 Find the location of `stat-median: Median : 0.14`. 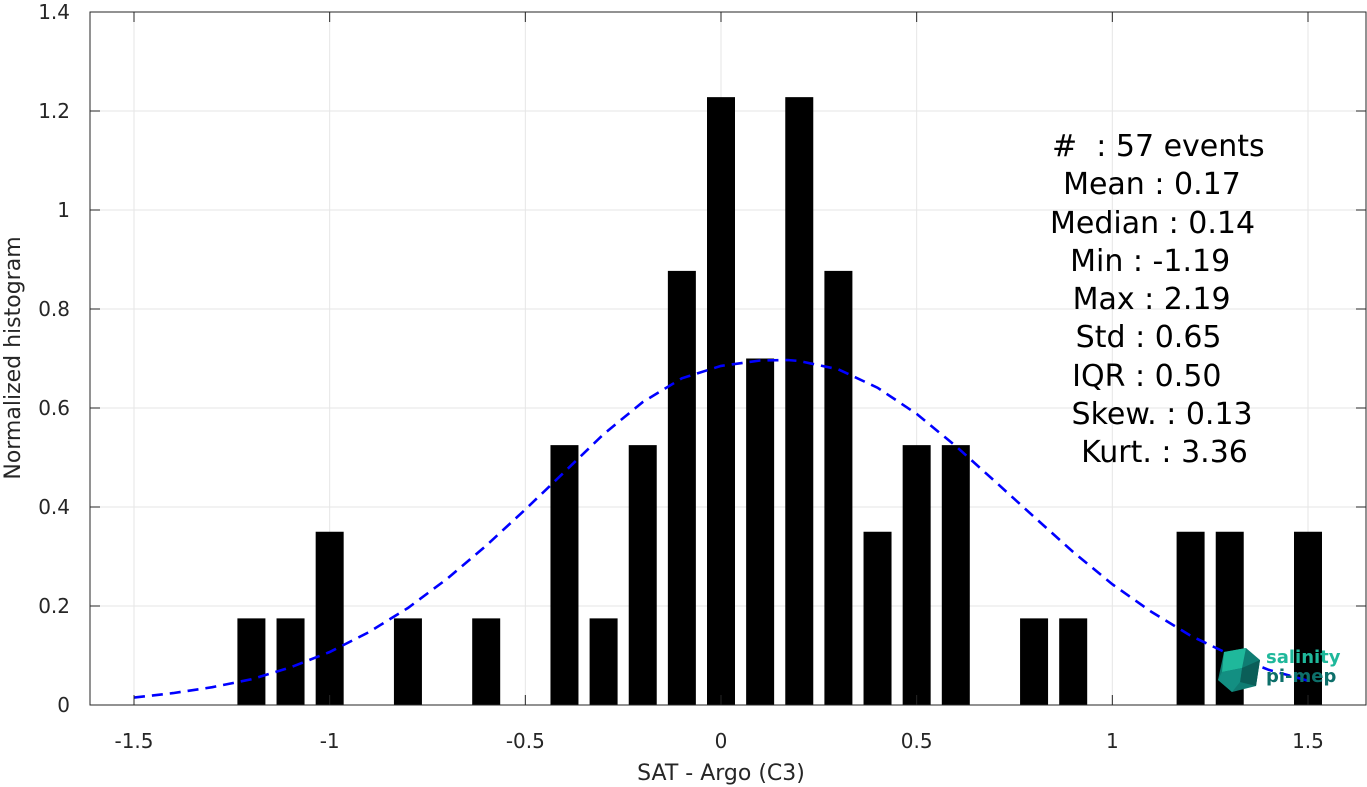

stat-median: Median : 0.14 is located at coordinates (1153, 223).